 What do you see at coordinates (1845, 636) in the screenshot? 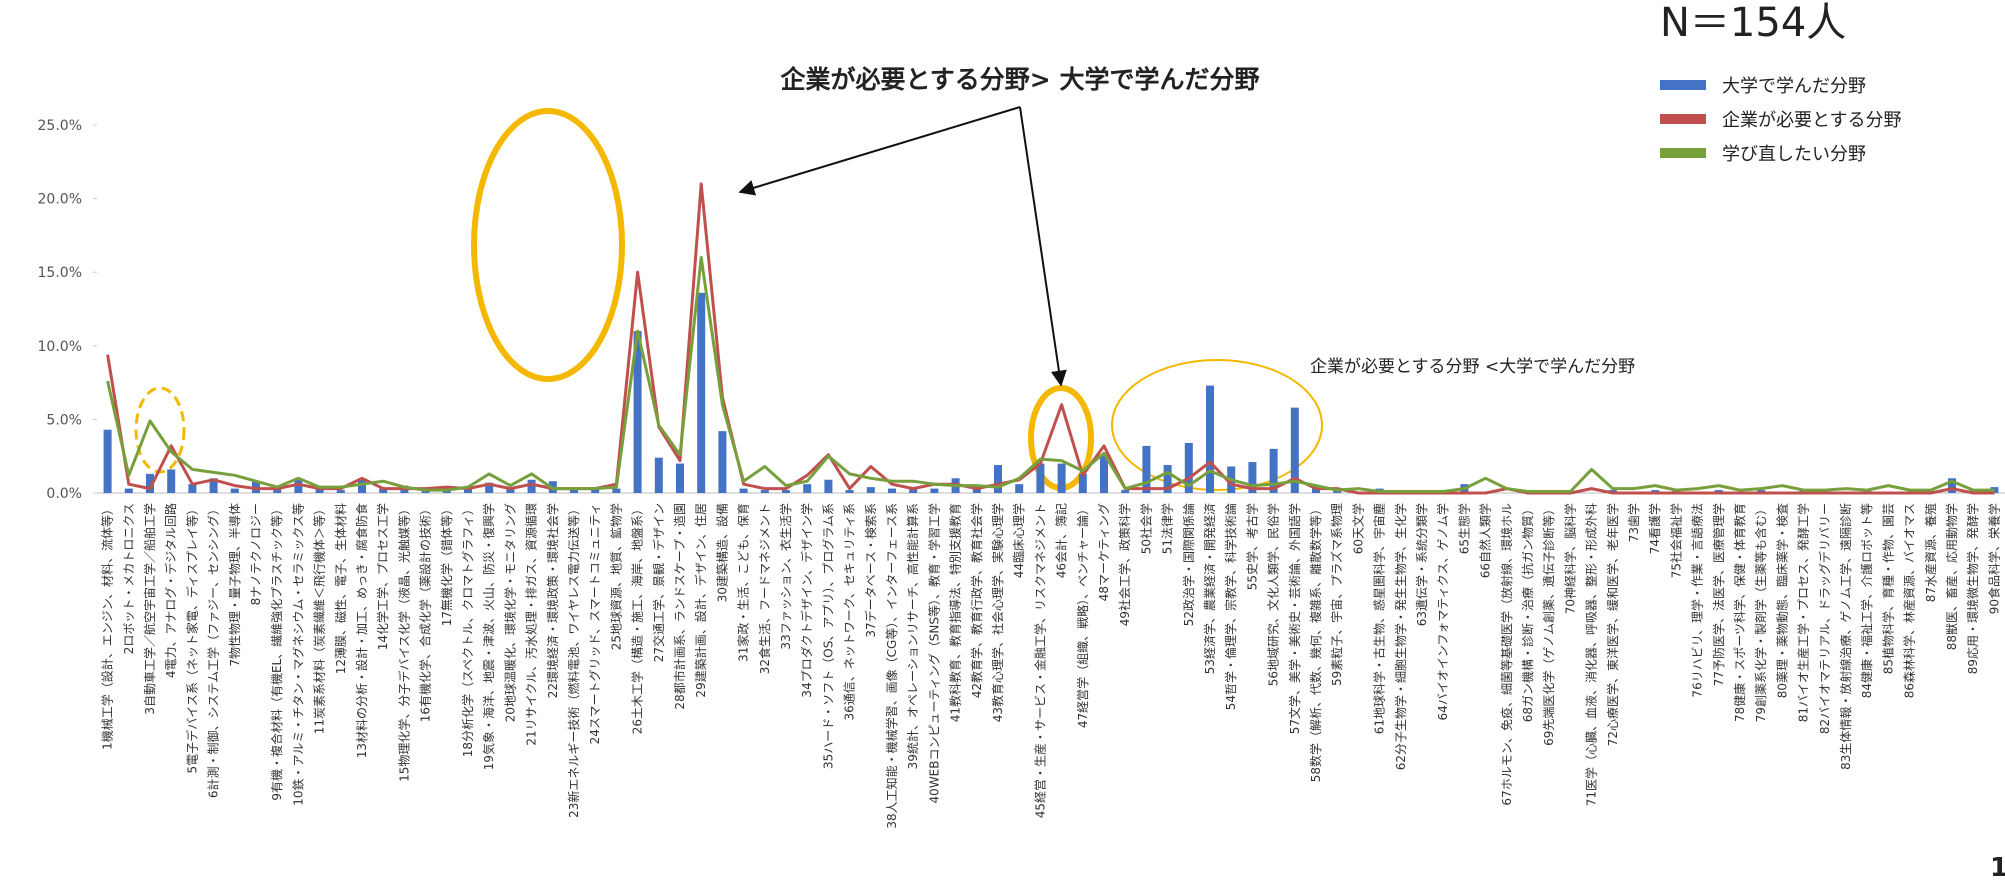
I see `x-tick-label: 83生体情報・放射線治療、ゲノム工学、遠隔診断` at bounding box center [1845, 636].